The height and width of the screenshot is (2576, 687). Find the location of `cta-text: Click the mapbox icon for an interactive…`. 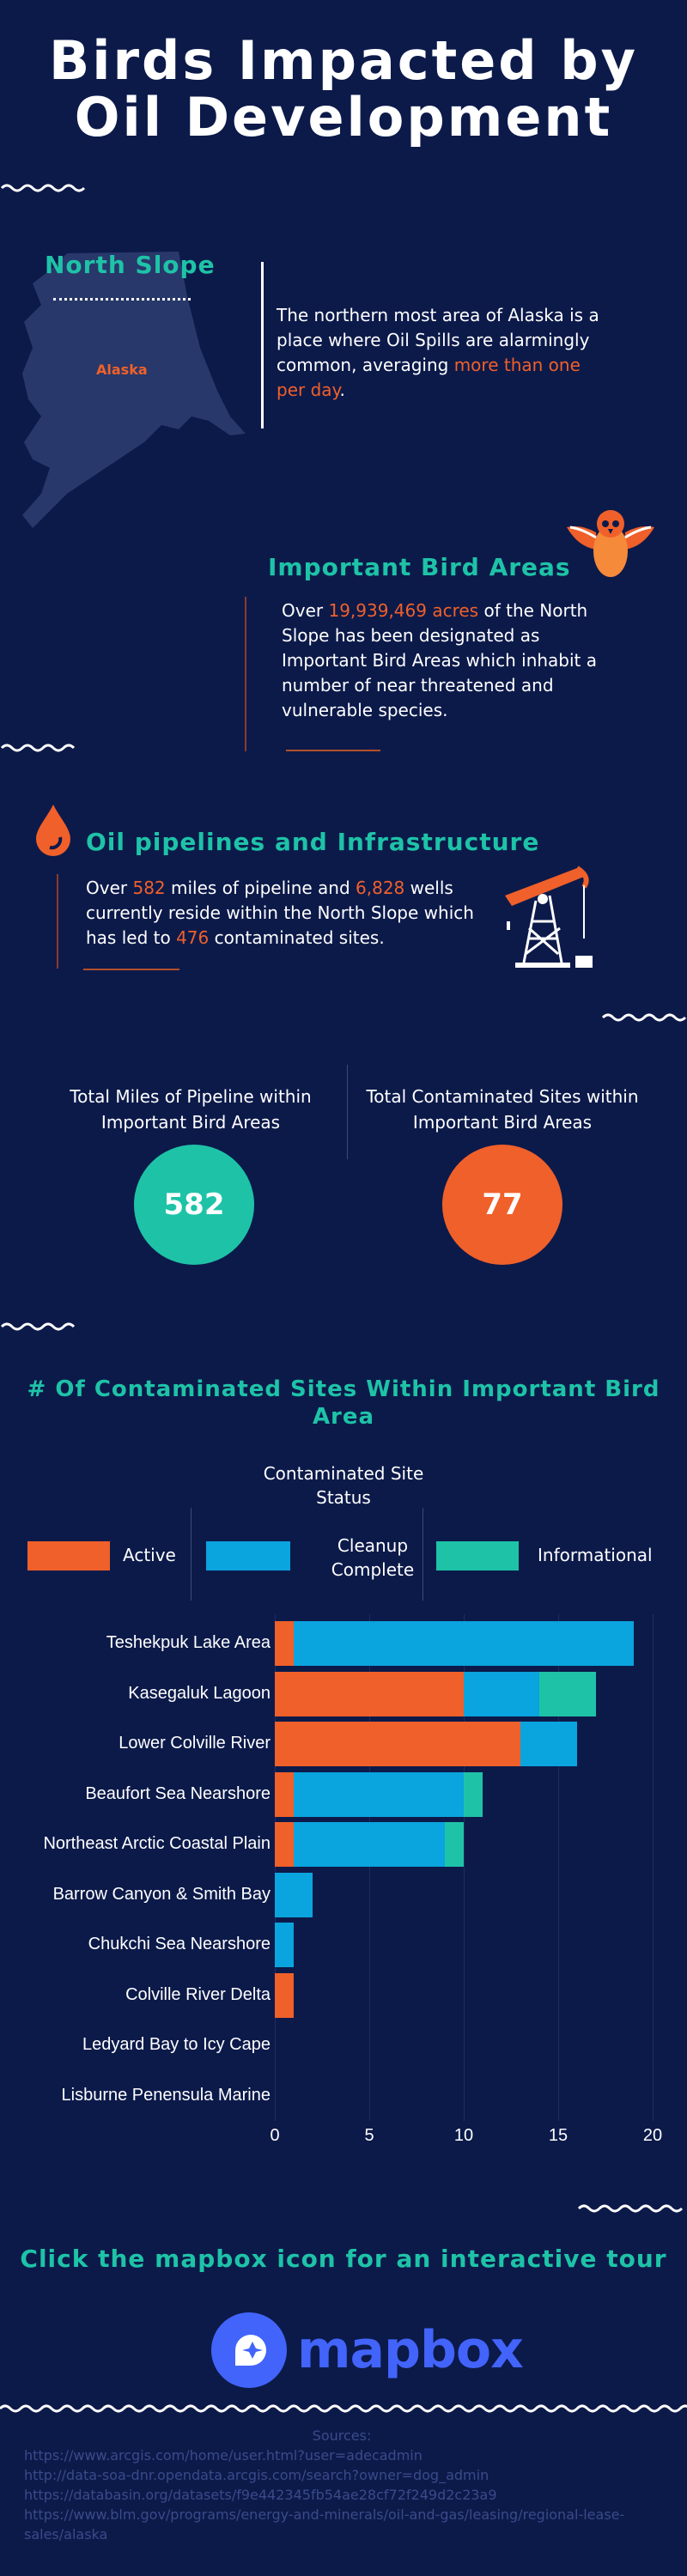

cta-text: Click the mapbox icon for an interactive… is located at coordinates (343, 2259).